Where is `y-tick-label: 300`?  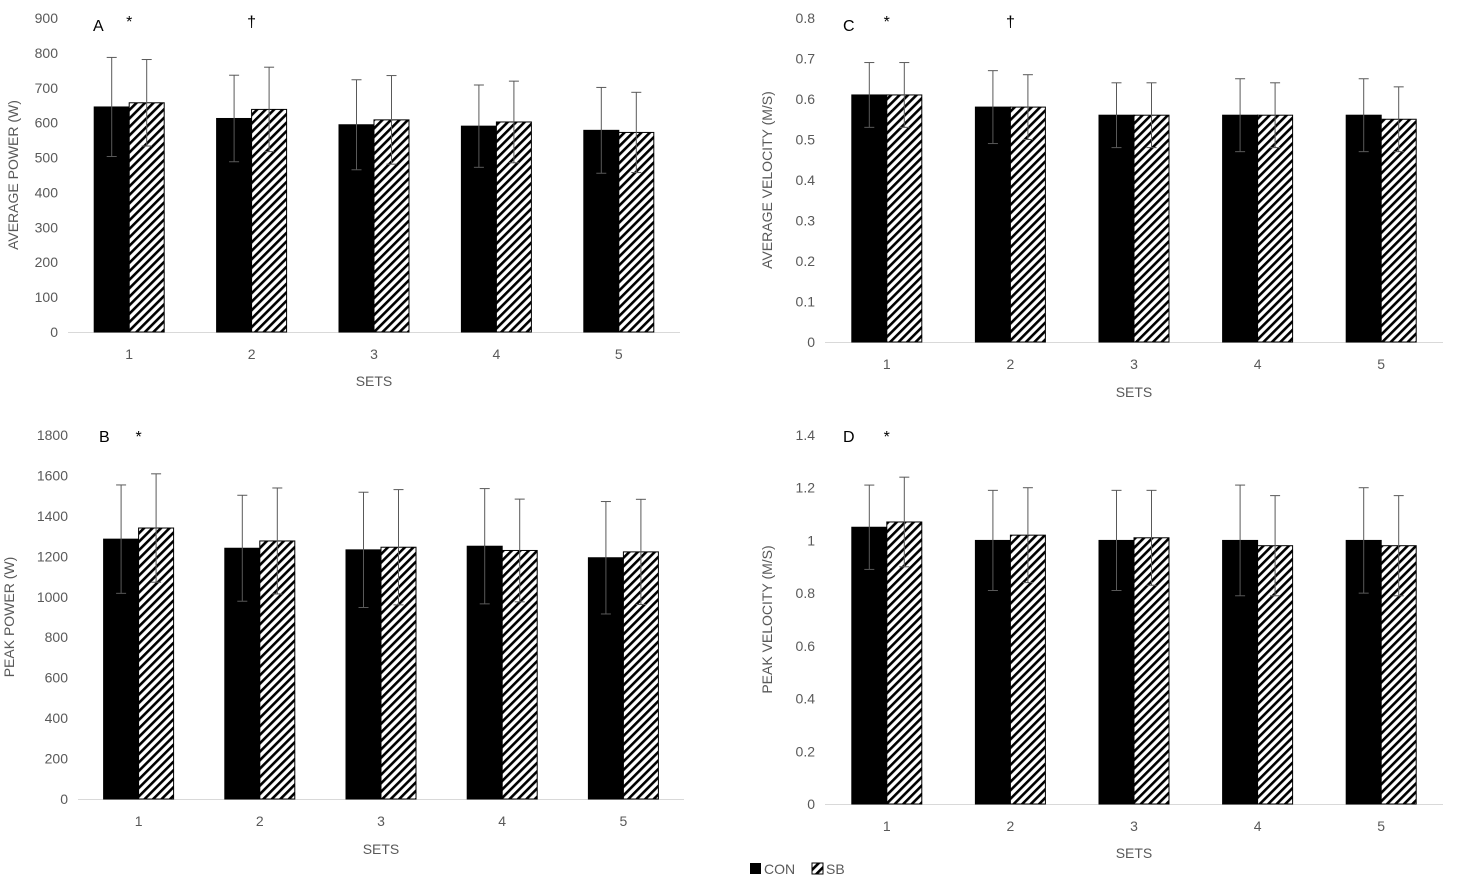 y-tick-label: 300 is located at coordinates (47, 227).